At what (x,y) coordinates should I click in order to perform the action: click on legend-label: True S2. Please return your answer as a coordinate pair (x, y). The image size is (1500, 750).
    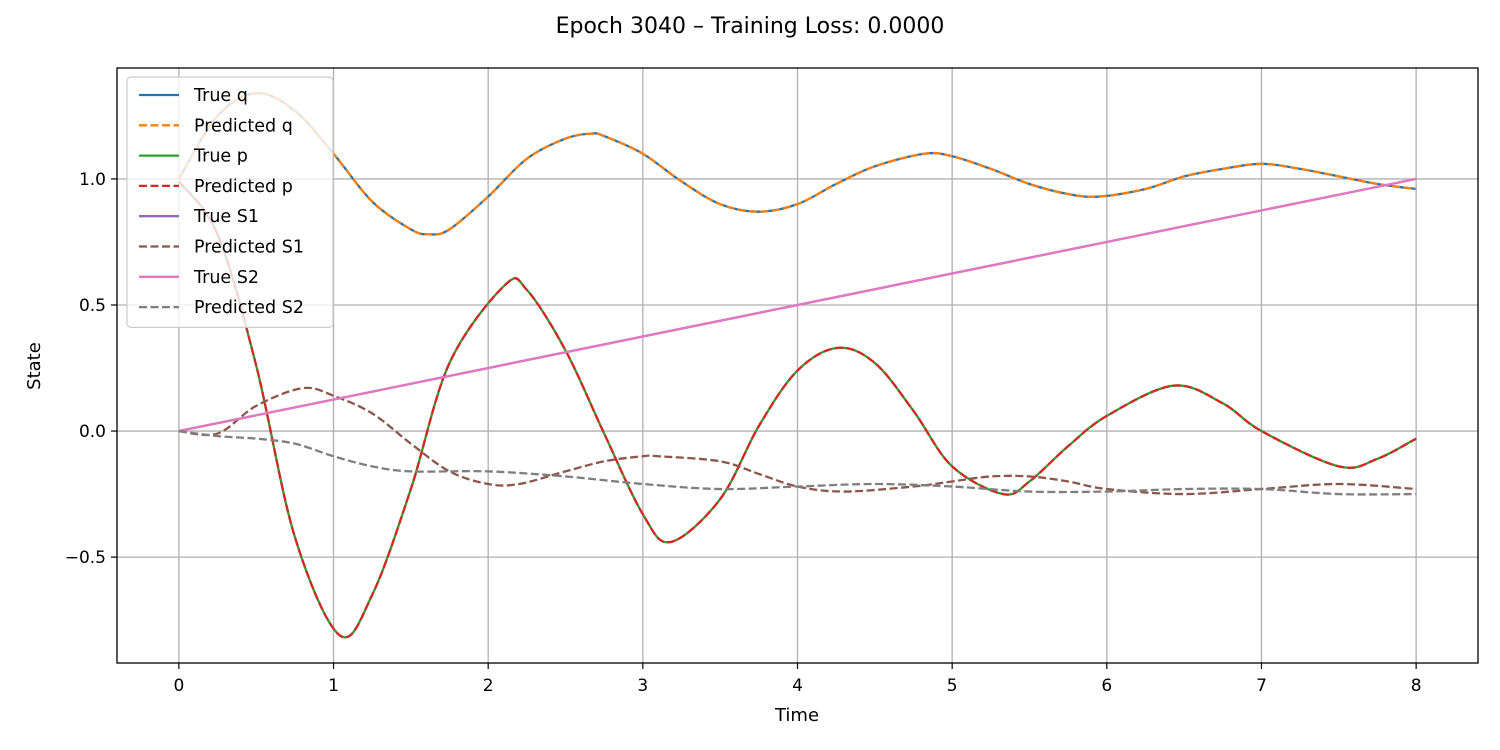
    Looking at the image, I should click on (226, 278).